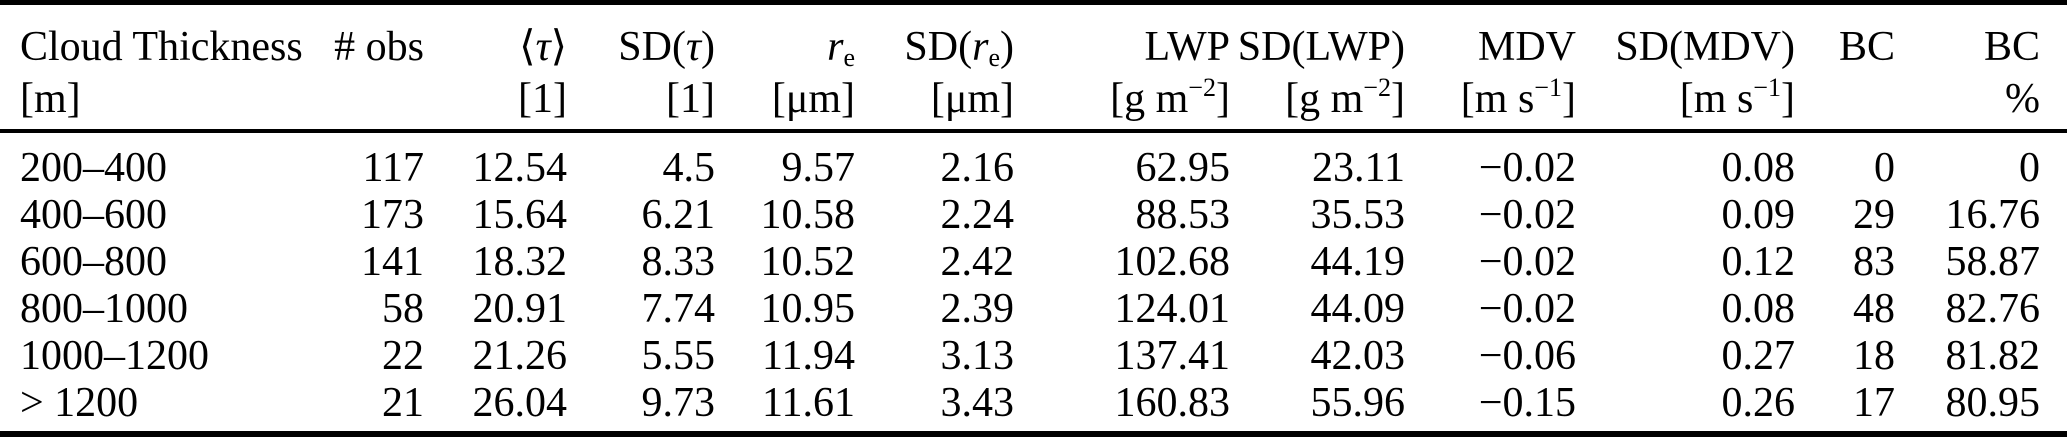 This screenshot has width=2067, height=442. I want to click on label-re-sd: SD(re), so click(934, 38).